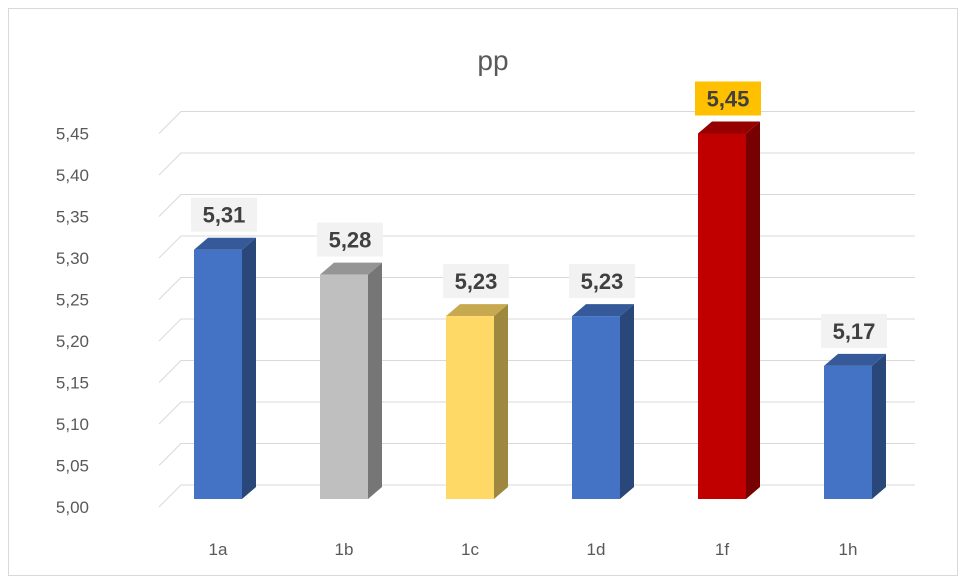  Describe the element at coordinates (344, 549) in the screenshot. I see `x-tick-label: 1b` at that location.